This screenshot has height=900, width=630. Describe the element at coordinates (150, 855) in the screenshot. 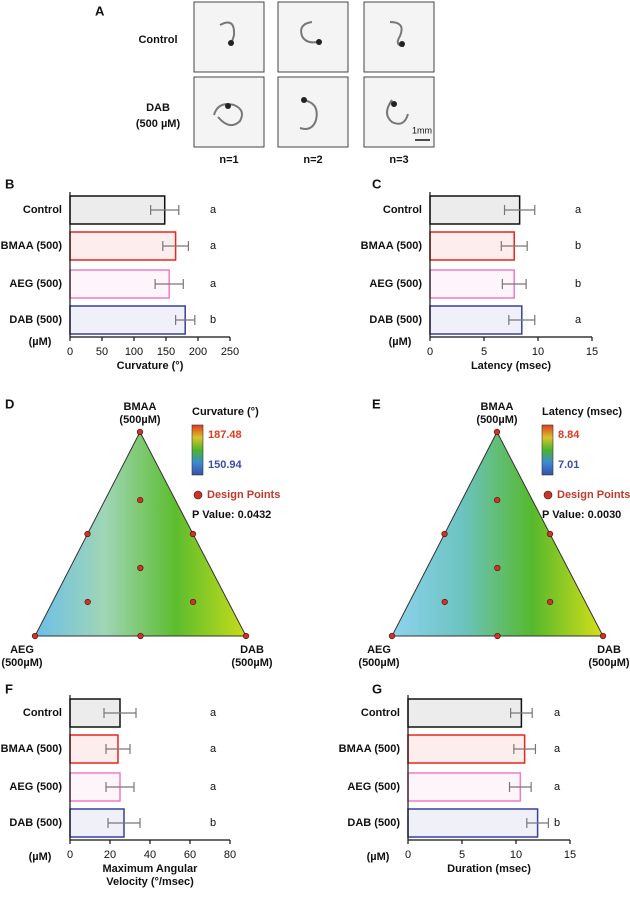

I see `x-tick-label: 40` at that location.